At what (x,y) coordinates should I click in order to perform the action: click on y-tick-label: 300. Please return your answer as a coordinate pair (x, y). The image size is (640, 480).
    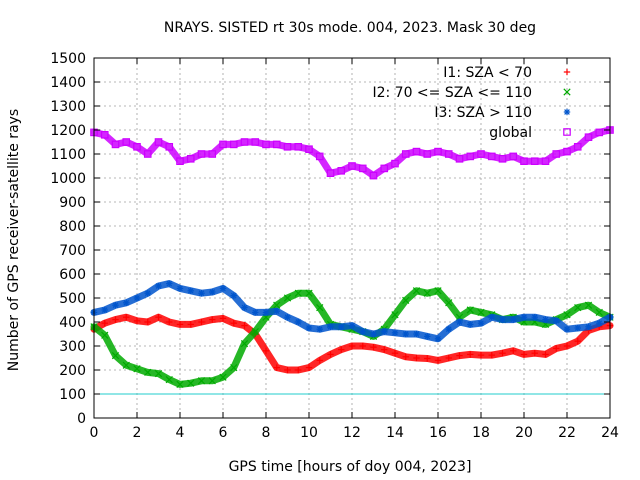
    Looking at the image, I should click on (72, 347).